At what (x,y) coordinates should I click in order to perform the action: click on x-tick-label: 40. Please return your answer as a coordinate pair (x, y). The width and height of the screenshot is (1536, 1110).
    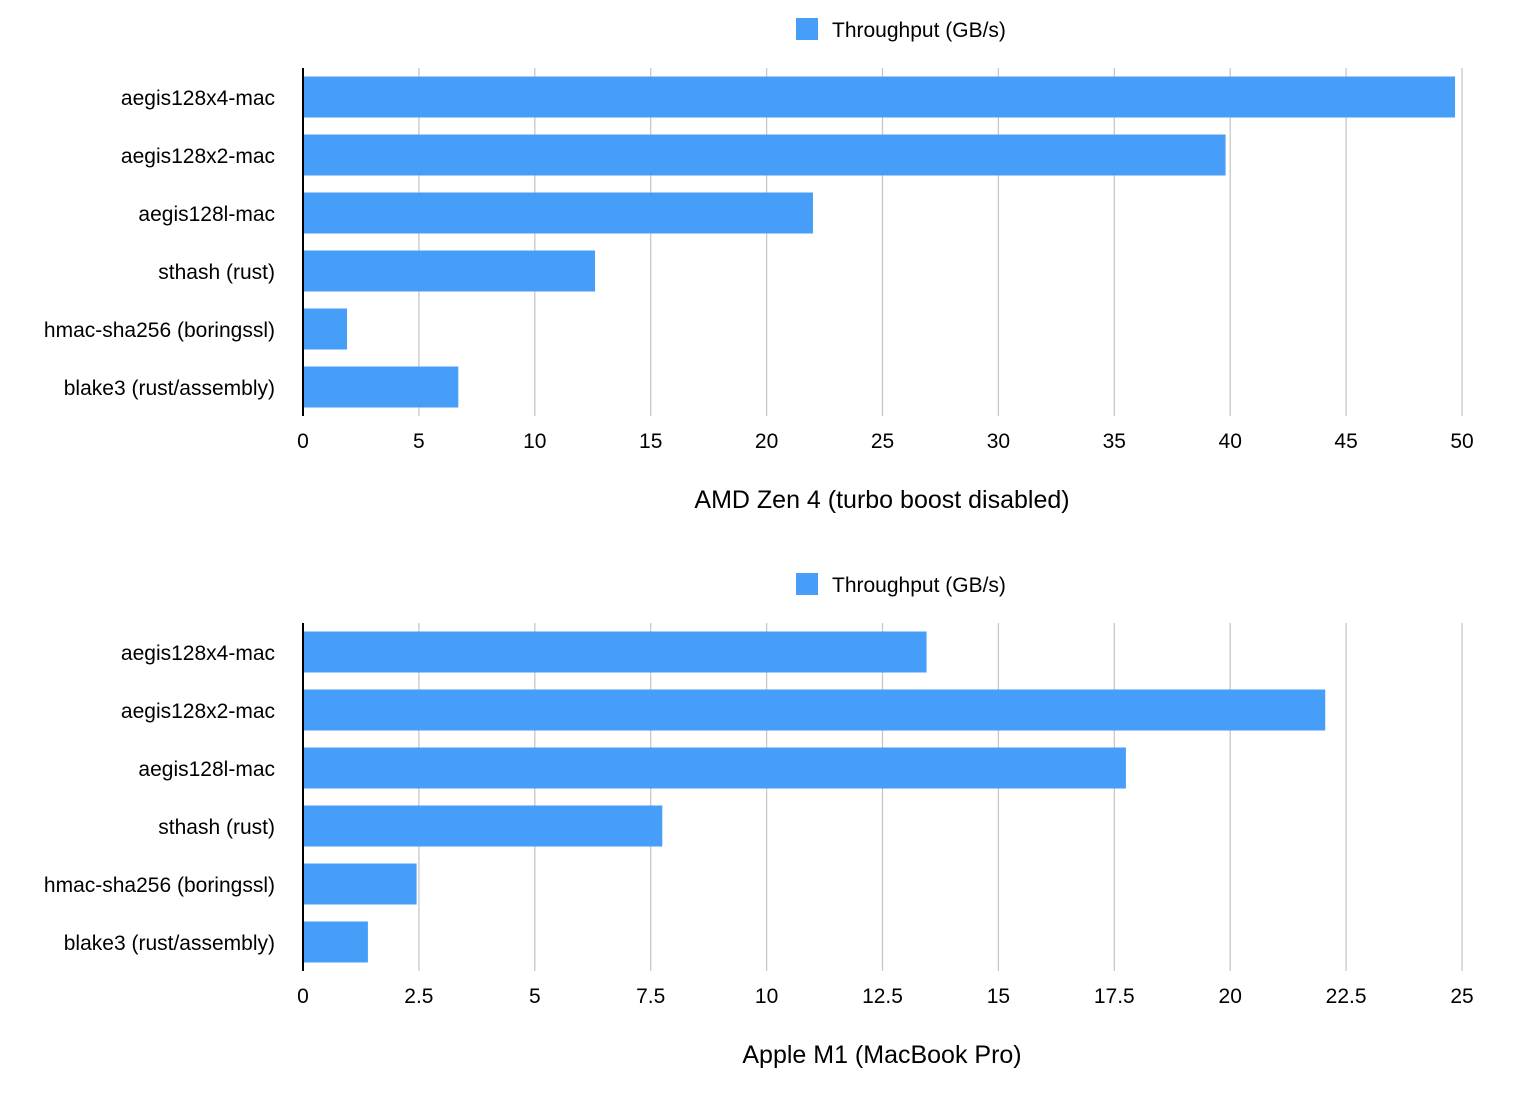
    Looking at the image, I should click on (1230, 441).